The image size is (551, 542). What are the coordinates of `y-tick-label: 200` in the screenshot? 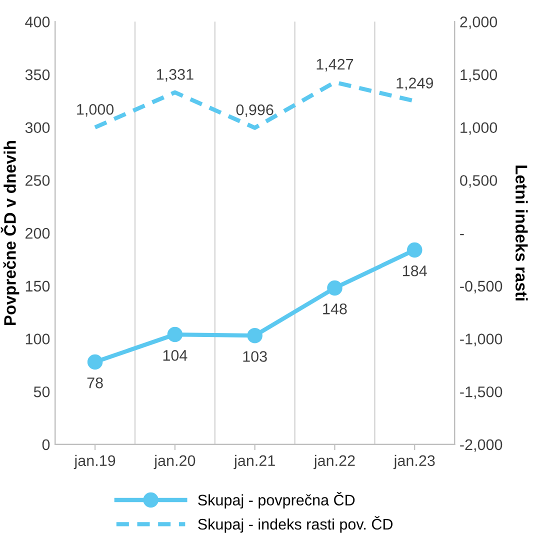 It's located at (38, 233).